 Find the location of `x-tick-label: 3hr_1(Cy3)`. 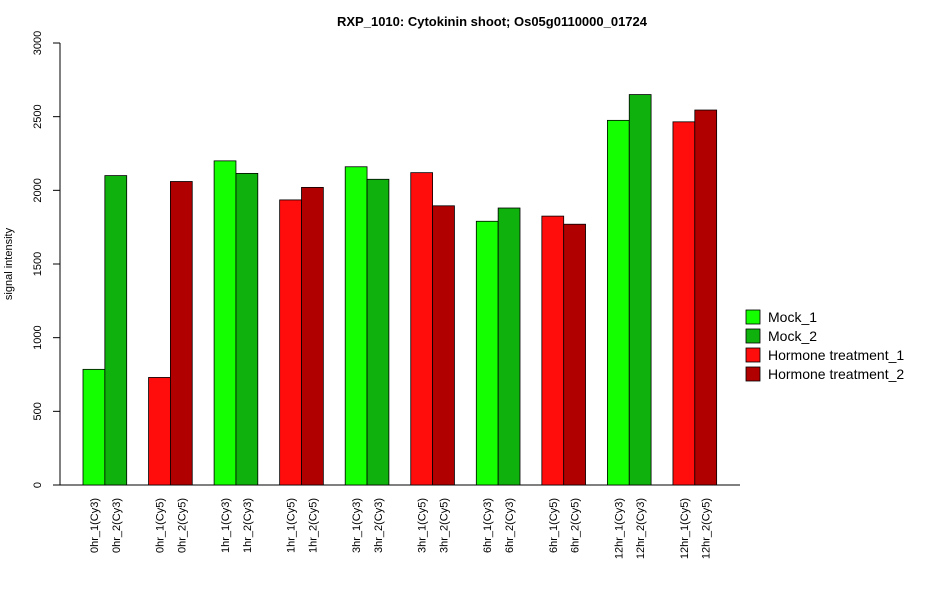

x-tick-label: 3hr_1(Cy3) is located at coordinates (357, 525).